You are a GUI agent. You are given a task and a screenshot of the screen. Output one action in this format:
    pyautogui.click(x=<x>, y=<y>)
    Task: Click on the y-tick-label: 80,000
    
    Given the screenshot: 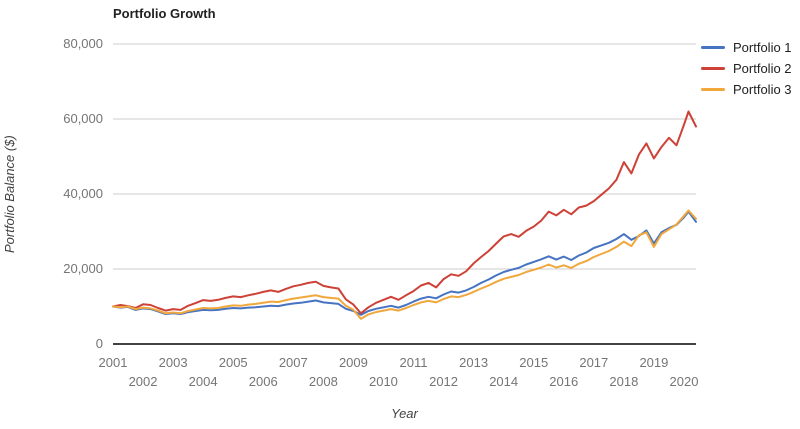 What is the action you would take?
    pyautogui.click(x=83, y=43)
    